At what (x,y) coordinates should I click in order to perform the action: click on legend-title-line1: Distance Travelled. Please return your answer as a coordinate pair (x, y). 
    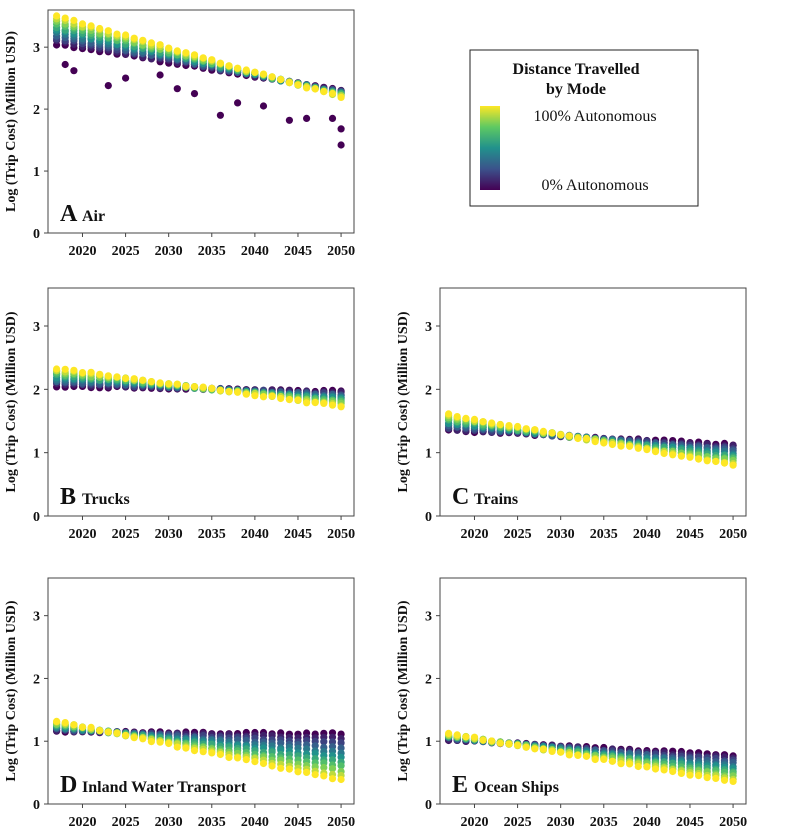
    Looking at the image, I should click on (576, 69).